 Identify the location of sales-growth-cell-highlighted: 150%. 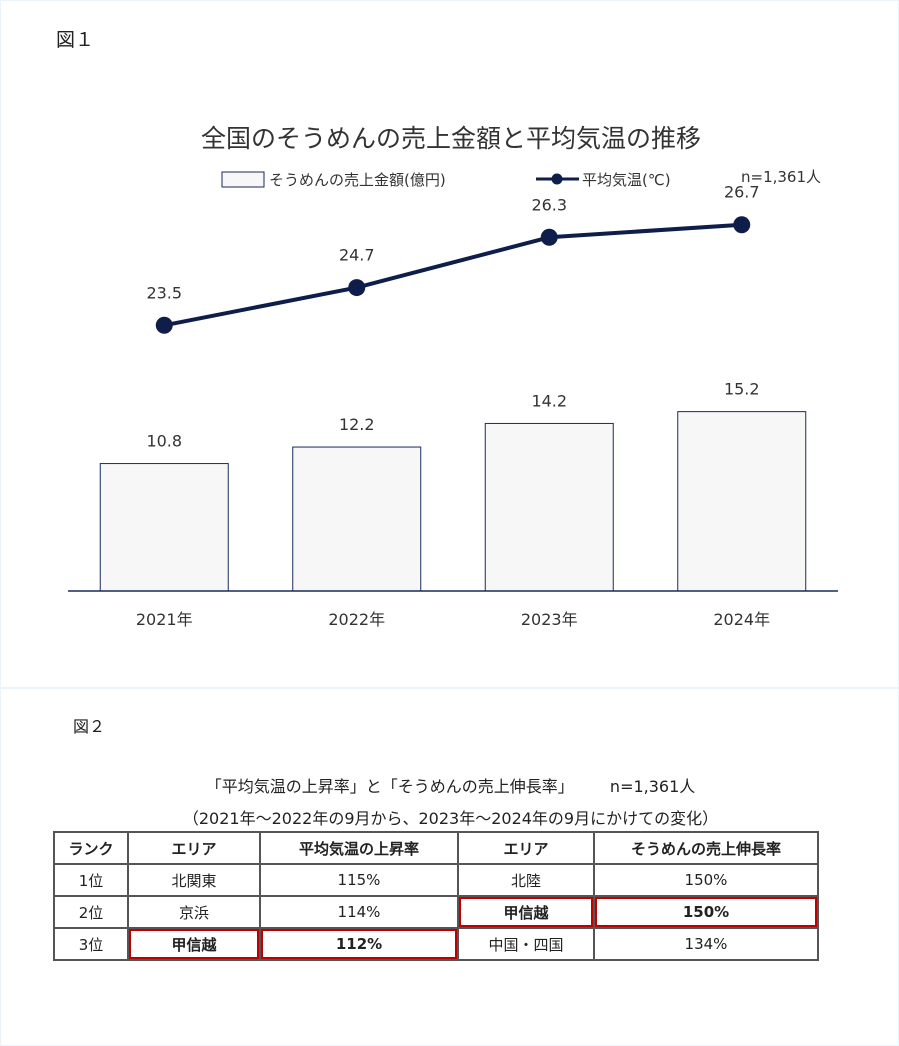
(706, 912).